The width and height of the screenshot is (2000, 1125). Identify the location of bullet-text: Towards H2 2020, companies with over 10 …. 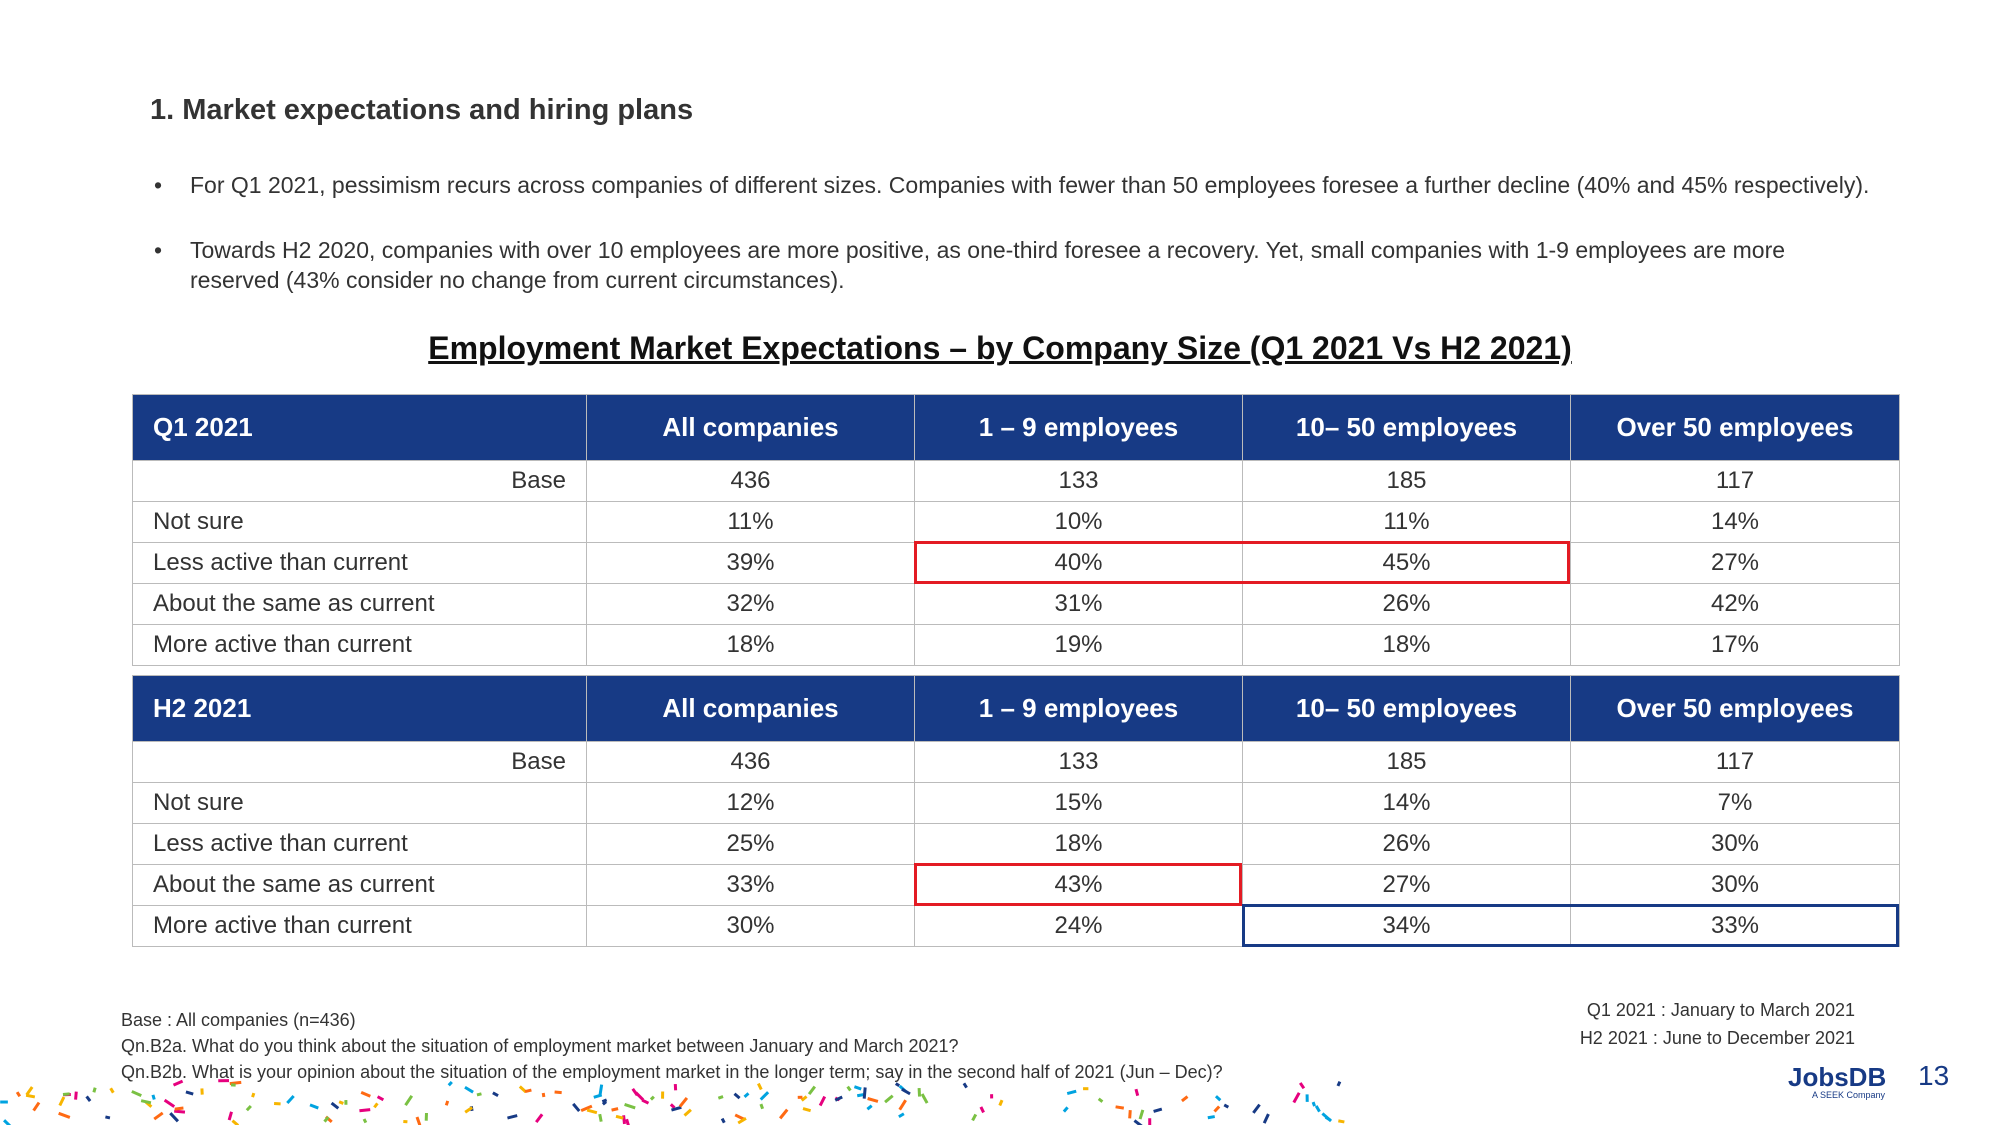
(988, 265).